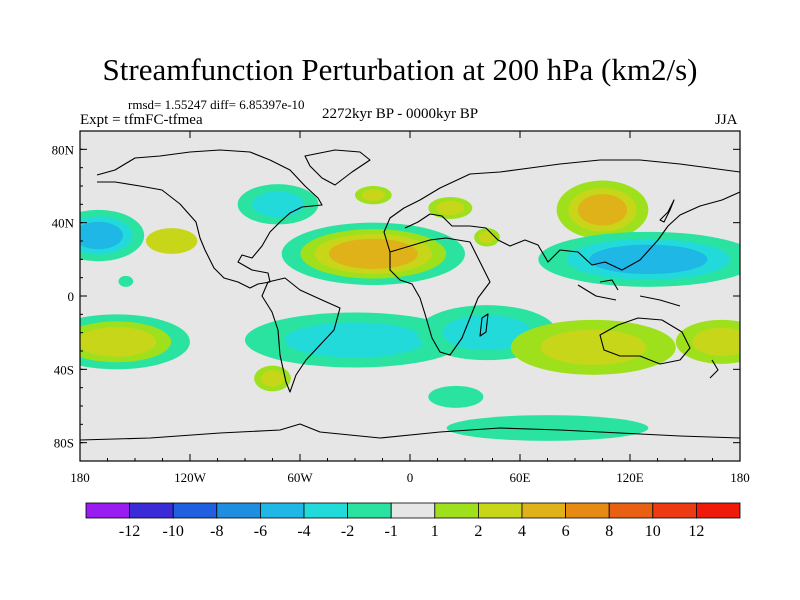 Image resolution: width=800 pixels, height=600 pixels. Describe the element at coordinates (64, 369) in the screenshot. I see `y-tick-label: 40S` at that location.